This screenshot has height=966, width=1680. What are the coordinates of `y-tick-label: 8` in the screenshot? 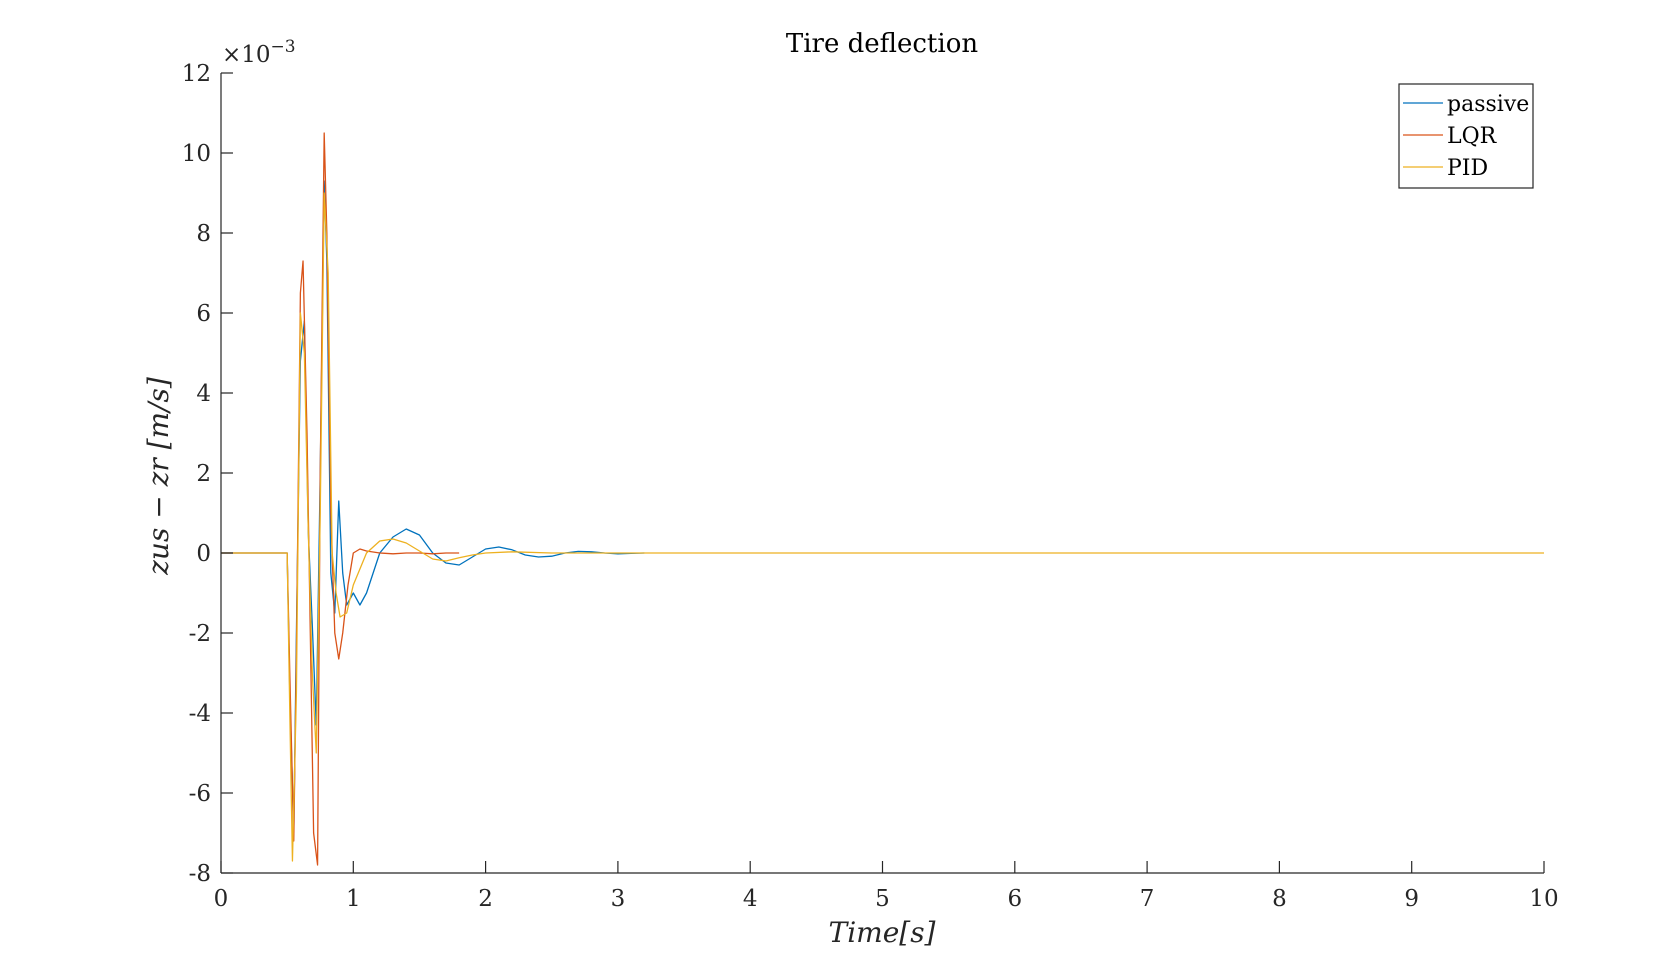 It's located at (203, 234).